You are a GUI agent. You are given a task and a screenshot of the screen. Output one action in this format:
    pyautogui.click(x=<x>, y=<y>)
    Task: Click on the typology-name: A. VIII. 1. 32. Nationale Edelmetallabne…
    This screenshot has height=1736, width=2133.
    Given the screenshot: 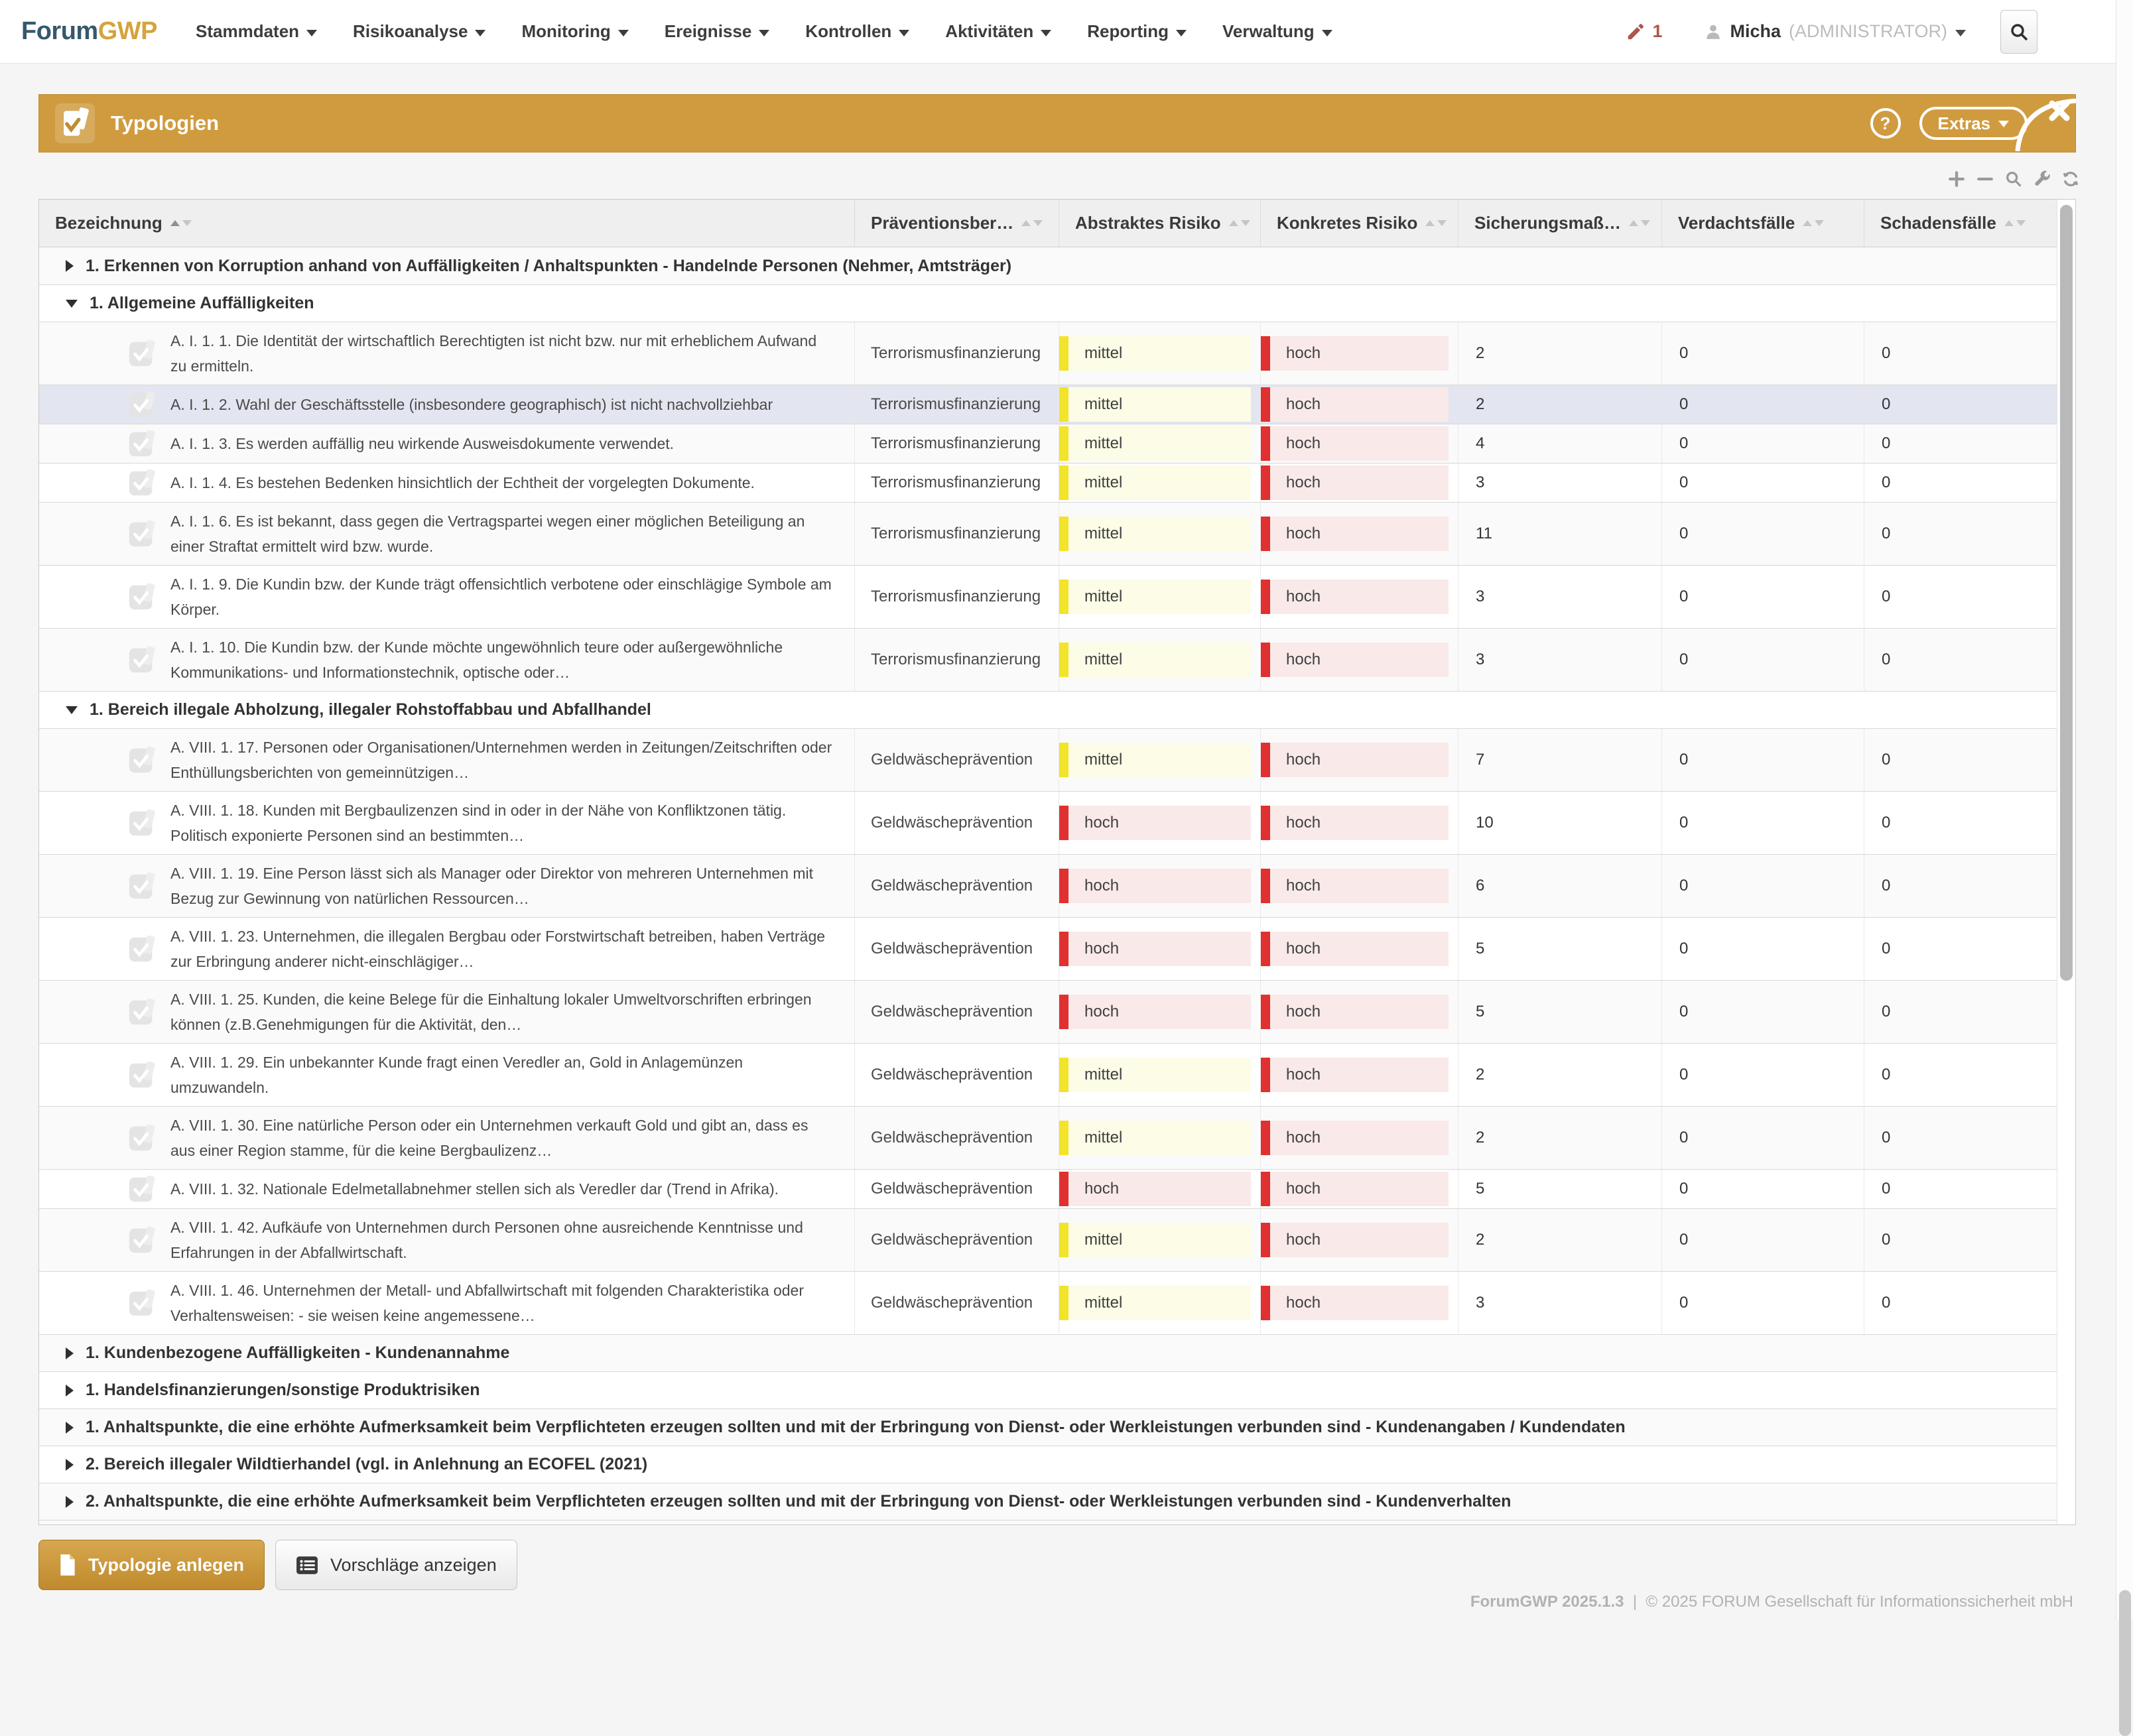 What is the action you would take?
    pyautogui.click(x=475, y=1189)
    